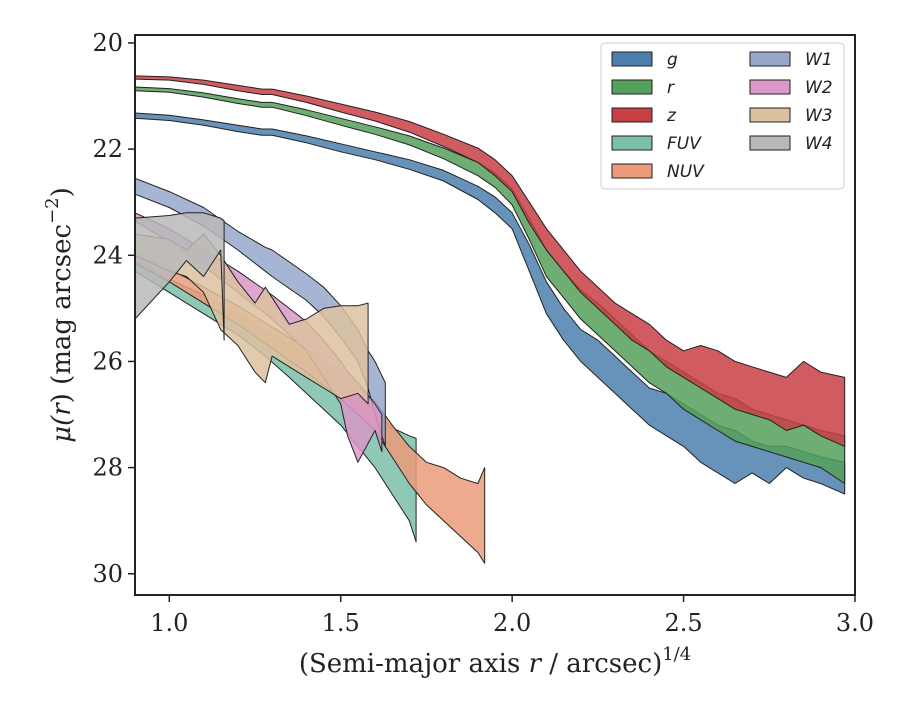  Describe the element at coordinates (632, 87) in the screenshot. I see `legend-swatch-r` at that location.